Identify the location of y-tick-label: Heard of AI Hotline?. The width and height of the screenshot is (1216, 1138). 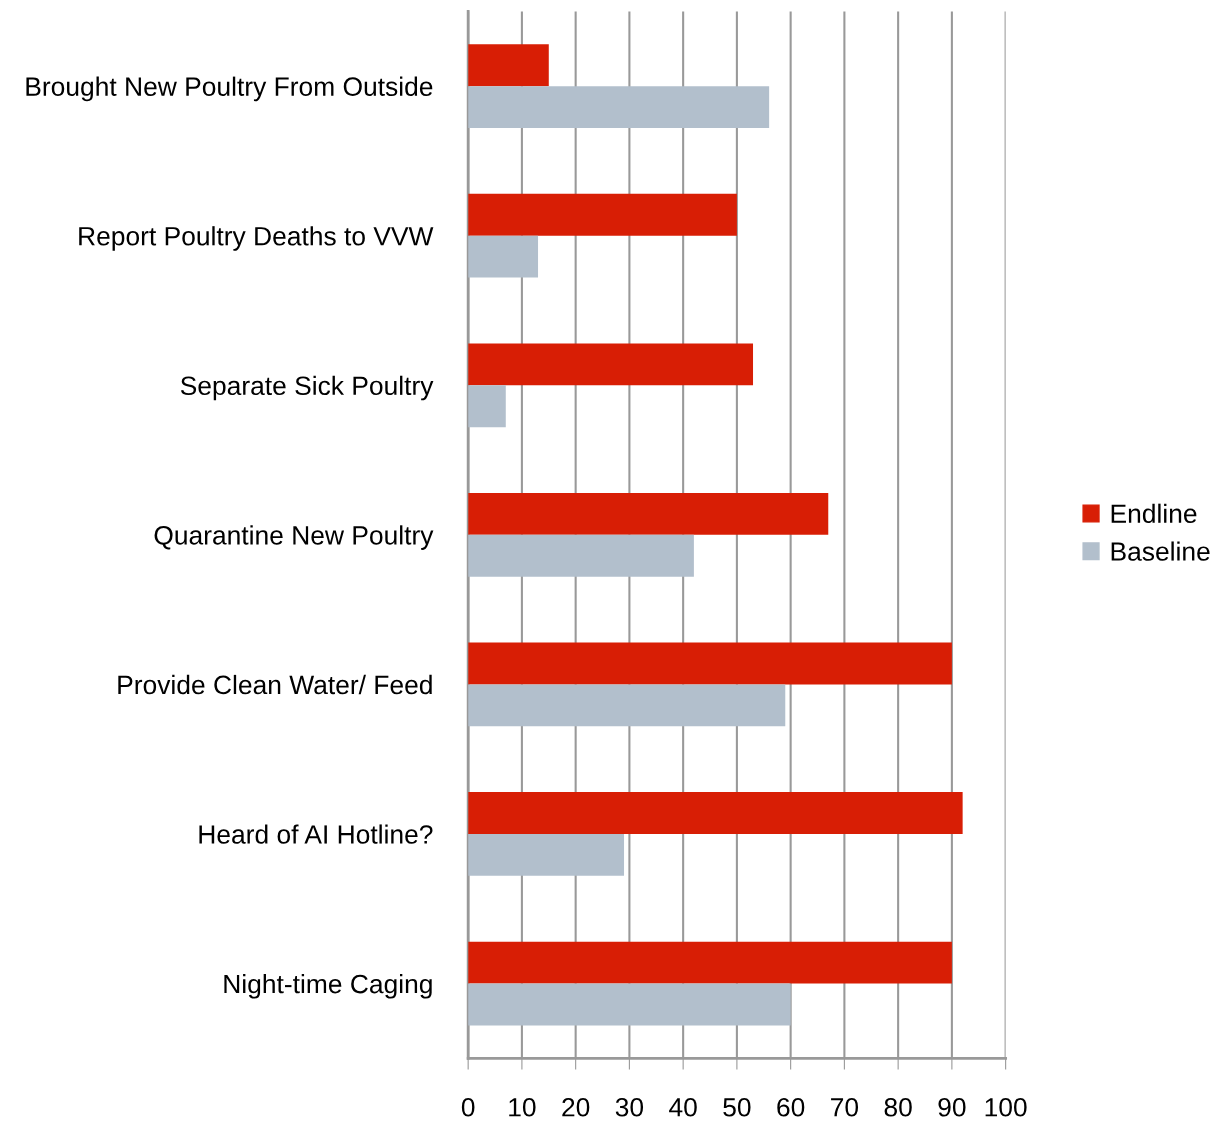
(316, 834).